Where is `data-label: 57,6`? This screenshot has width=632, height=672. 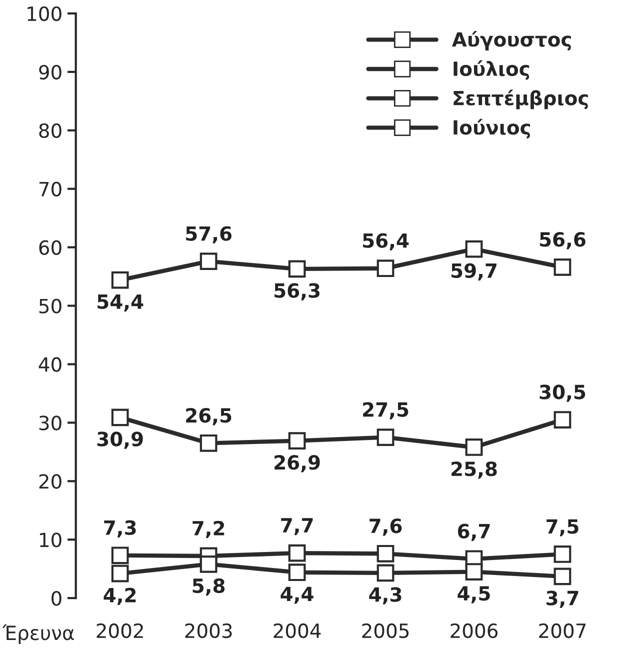
data-label: 57,6 is located at coordinates (209, 235).